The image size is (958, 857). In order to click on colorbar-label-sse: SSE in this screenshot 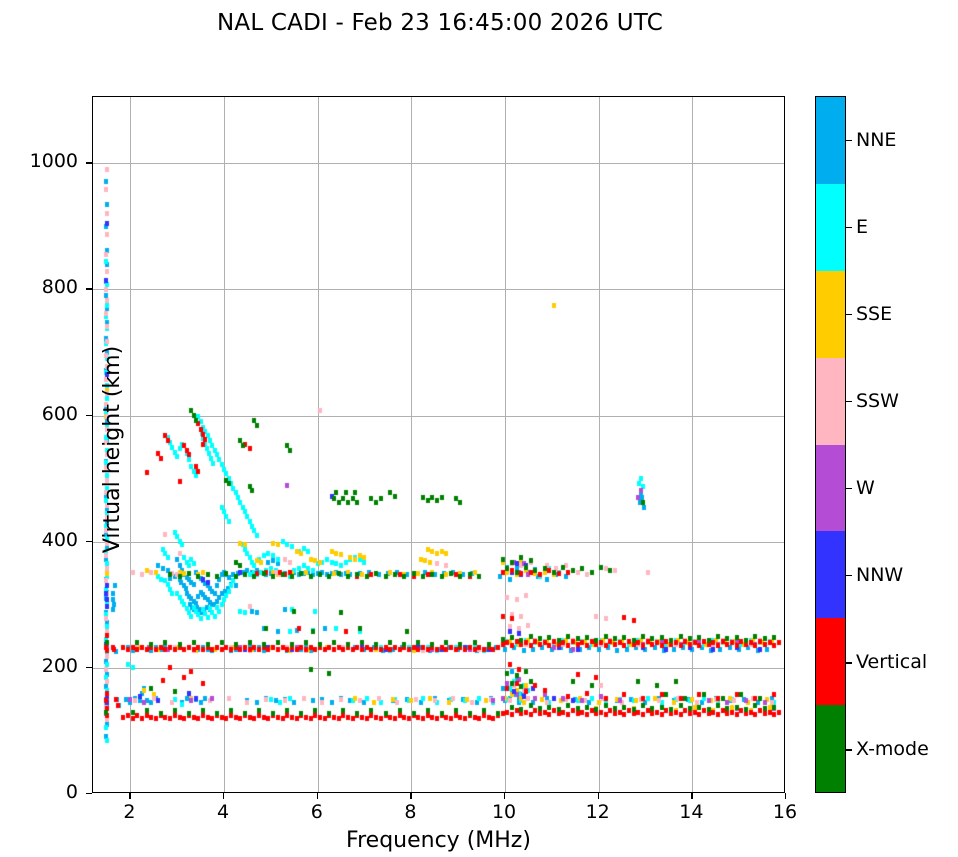, I will do `click(874, 313)`.